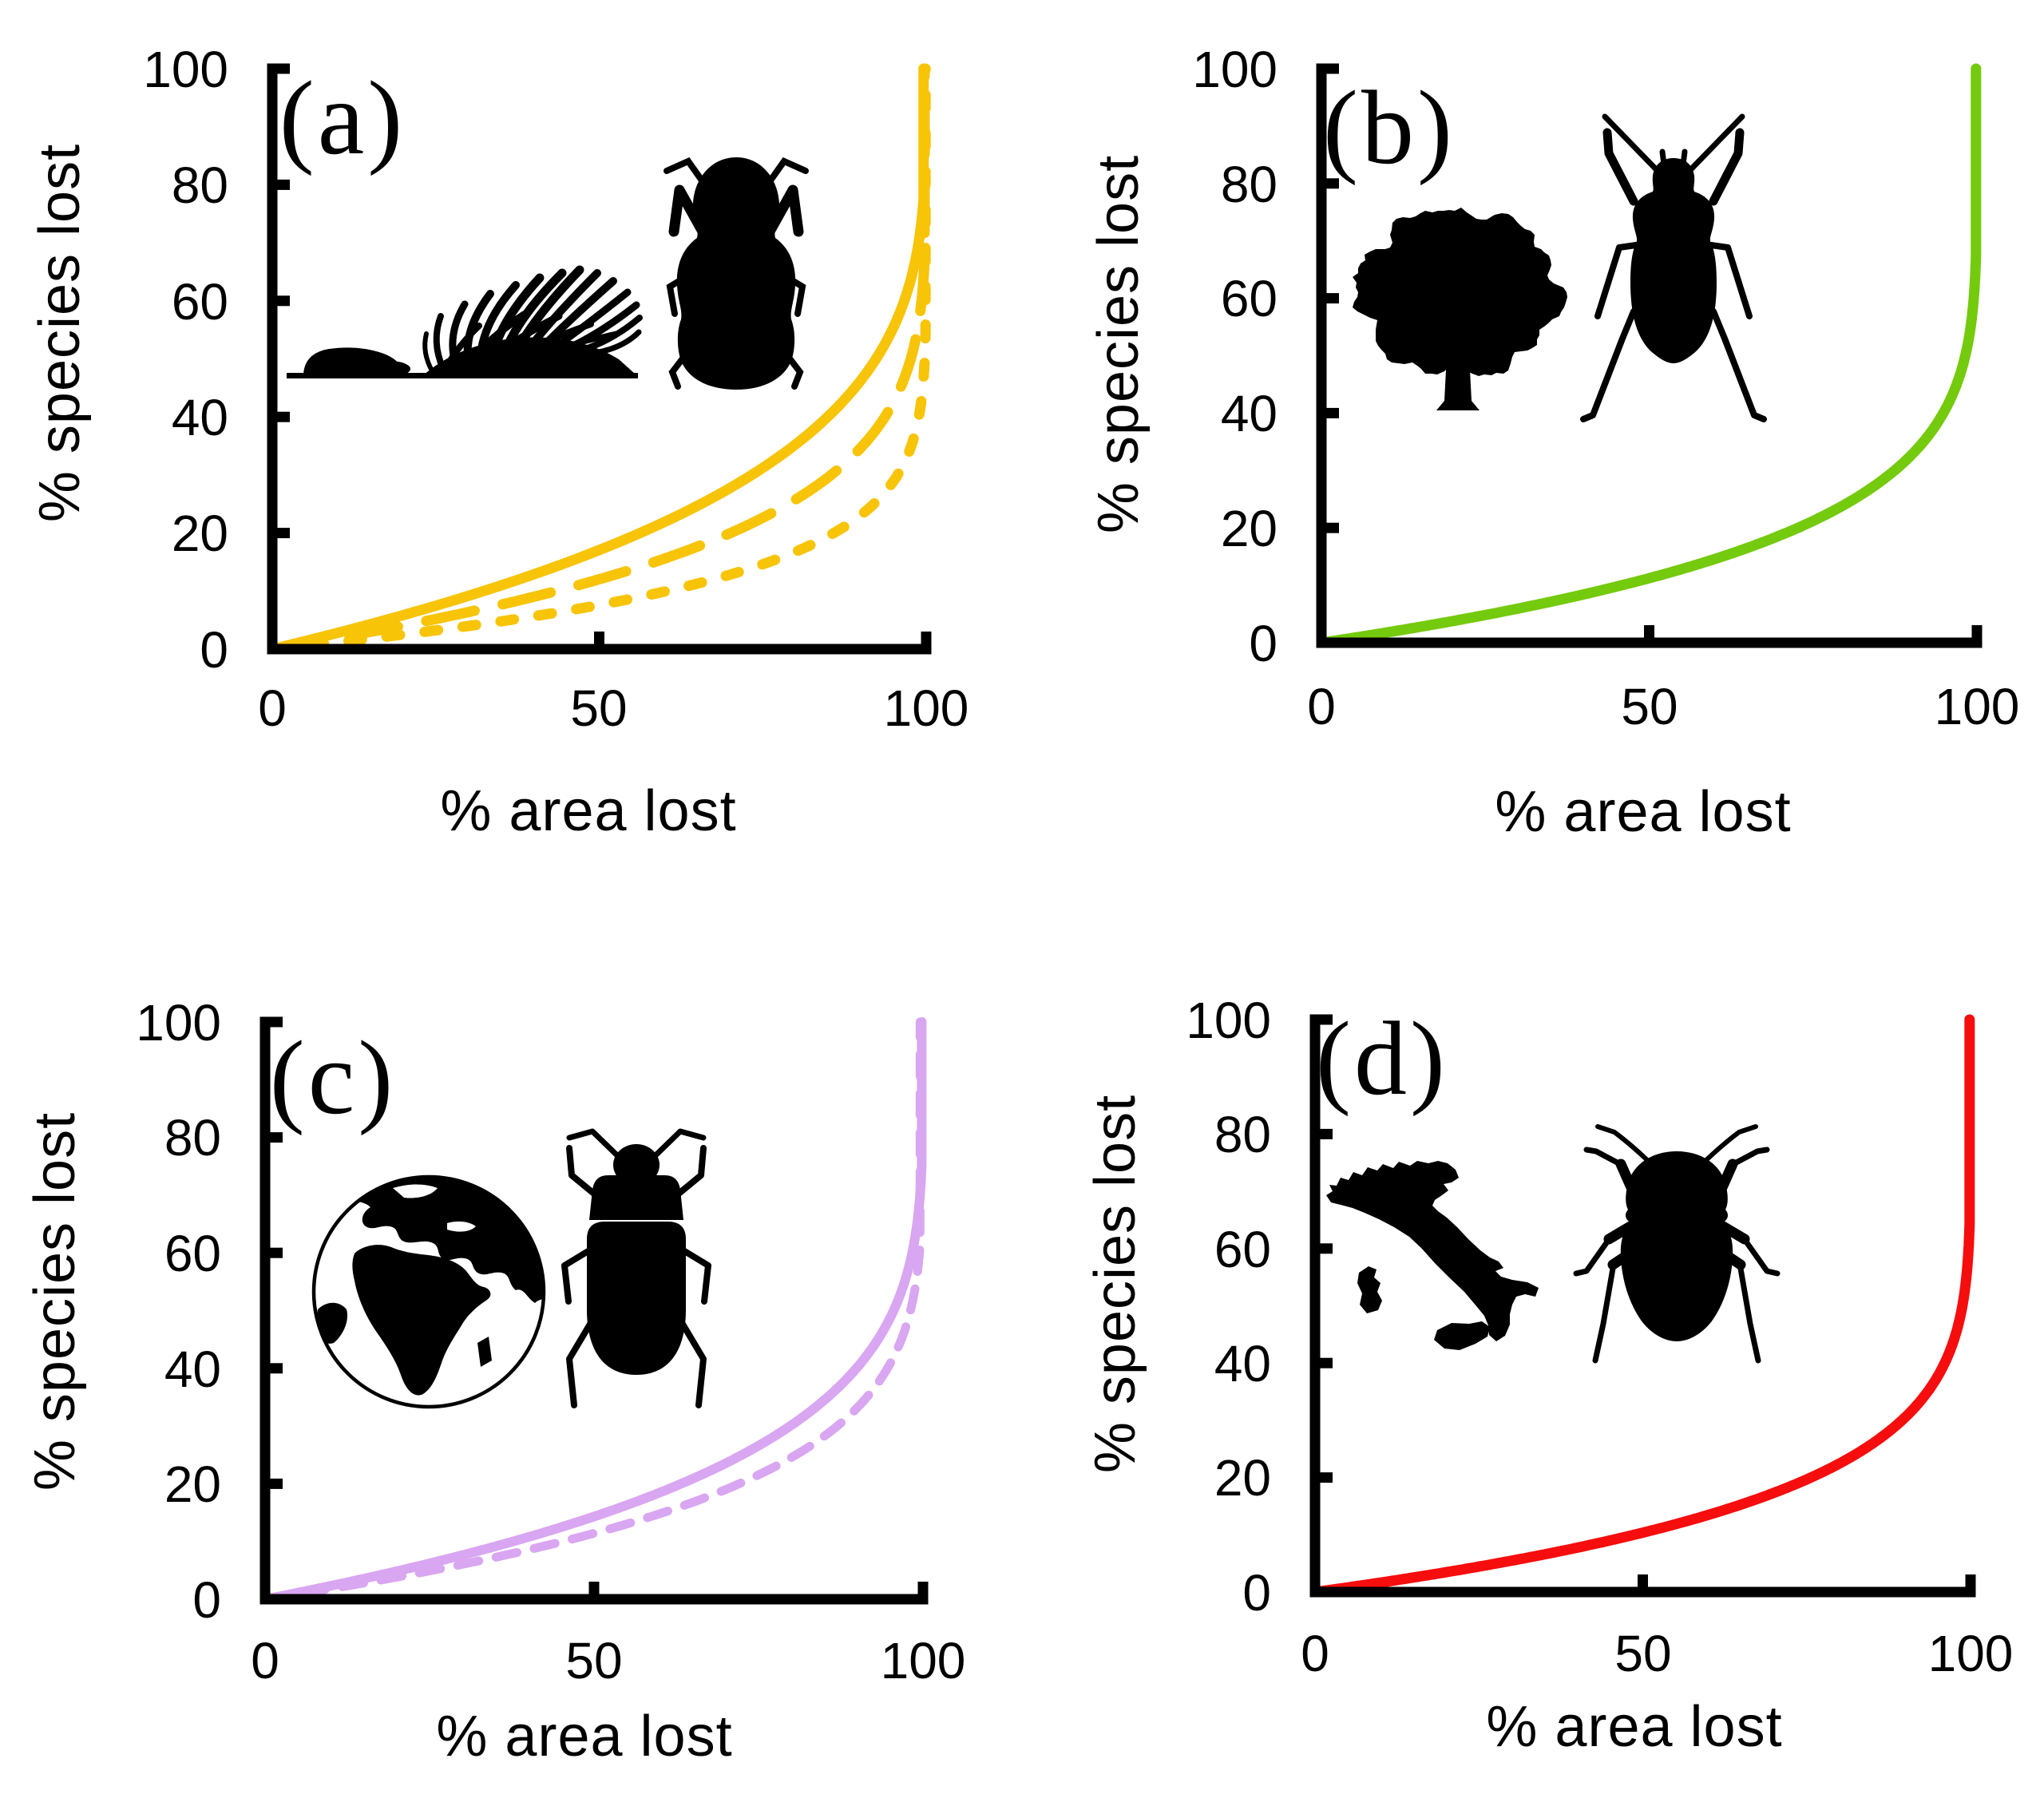 The width and height of the screenshot is (2044, 1810). What do you see at coordinates (1389, 128) in the screenshot?
I see `svg-text: (b)` at bounding box center [1389, 128].